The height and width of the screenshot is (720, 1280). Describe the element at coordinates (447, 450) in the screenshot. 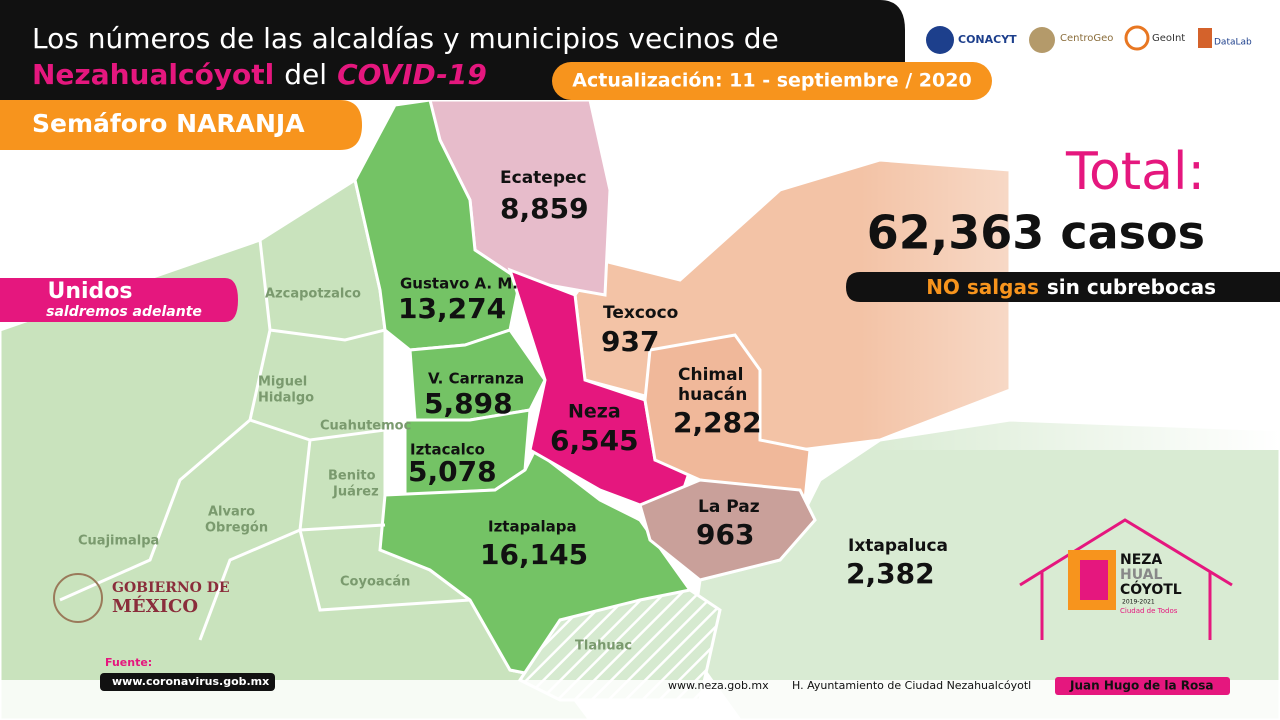

I see `region-name: Iztacalco` at that location.